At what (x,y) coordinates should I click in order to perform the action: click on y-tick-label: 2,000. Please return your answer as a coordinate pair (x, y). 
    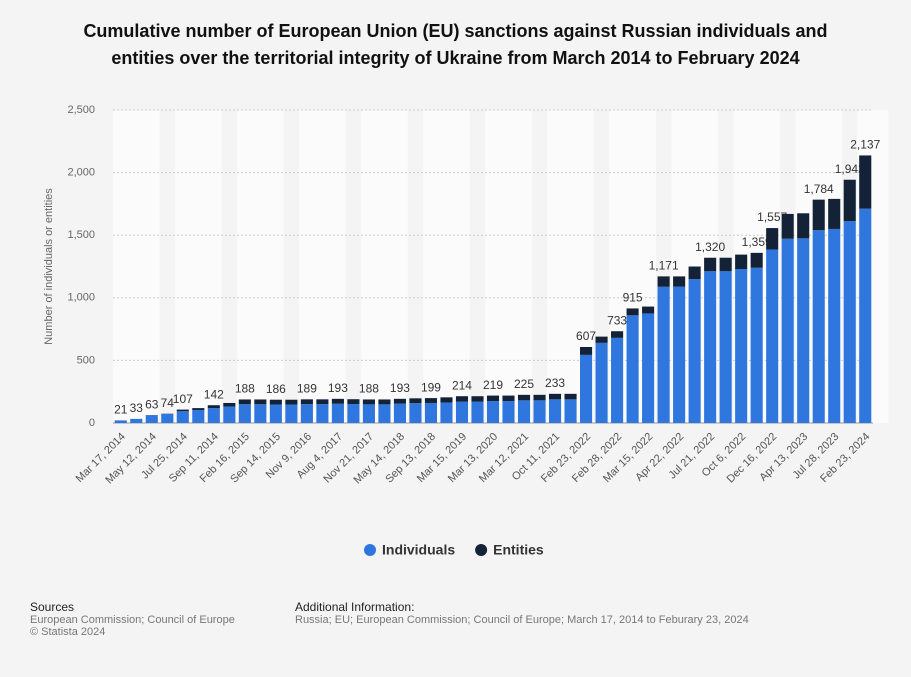
    Looking at the image, I should click on (81, 173).